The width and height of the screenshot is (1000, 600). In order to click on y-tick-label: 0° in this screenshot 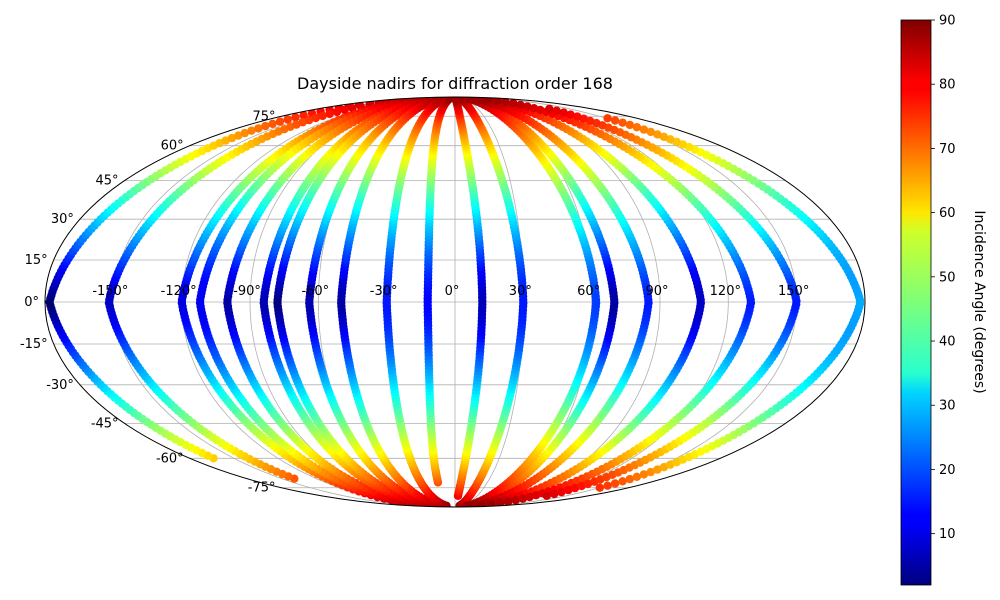, I will do `click(31, 302)`.